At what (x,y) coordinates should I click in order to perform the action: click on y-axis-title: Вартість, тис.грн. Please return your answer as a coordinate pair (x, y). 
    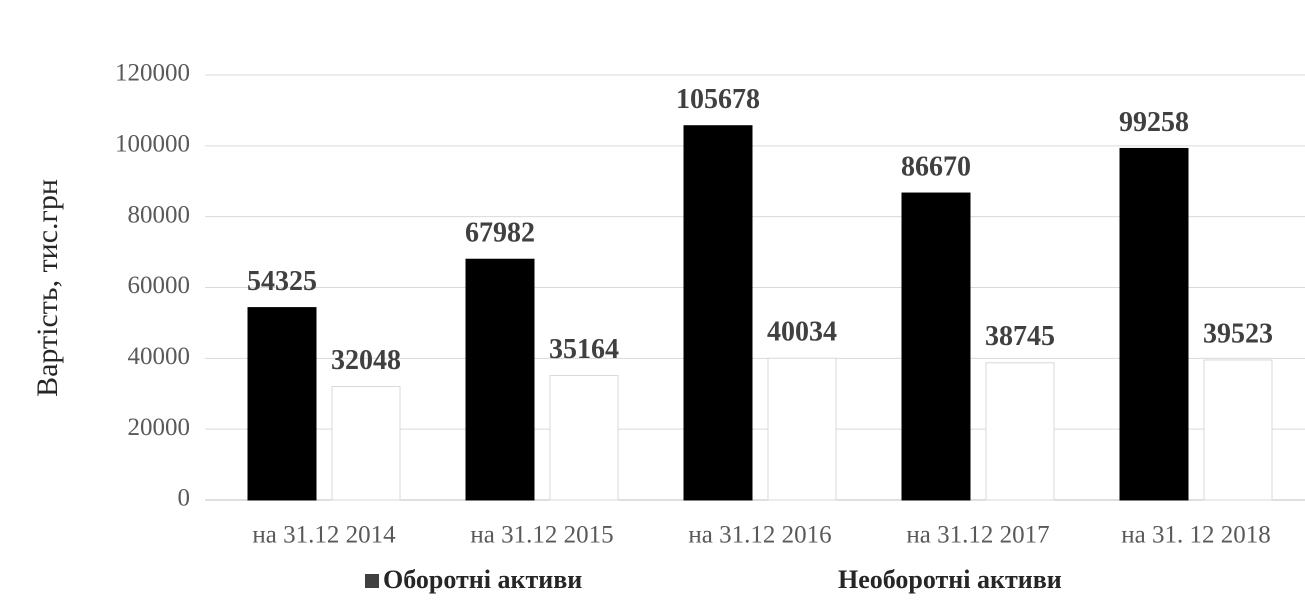
    Looking at the image, I should click on (47, 288).